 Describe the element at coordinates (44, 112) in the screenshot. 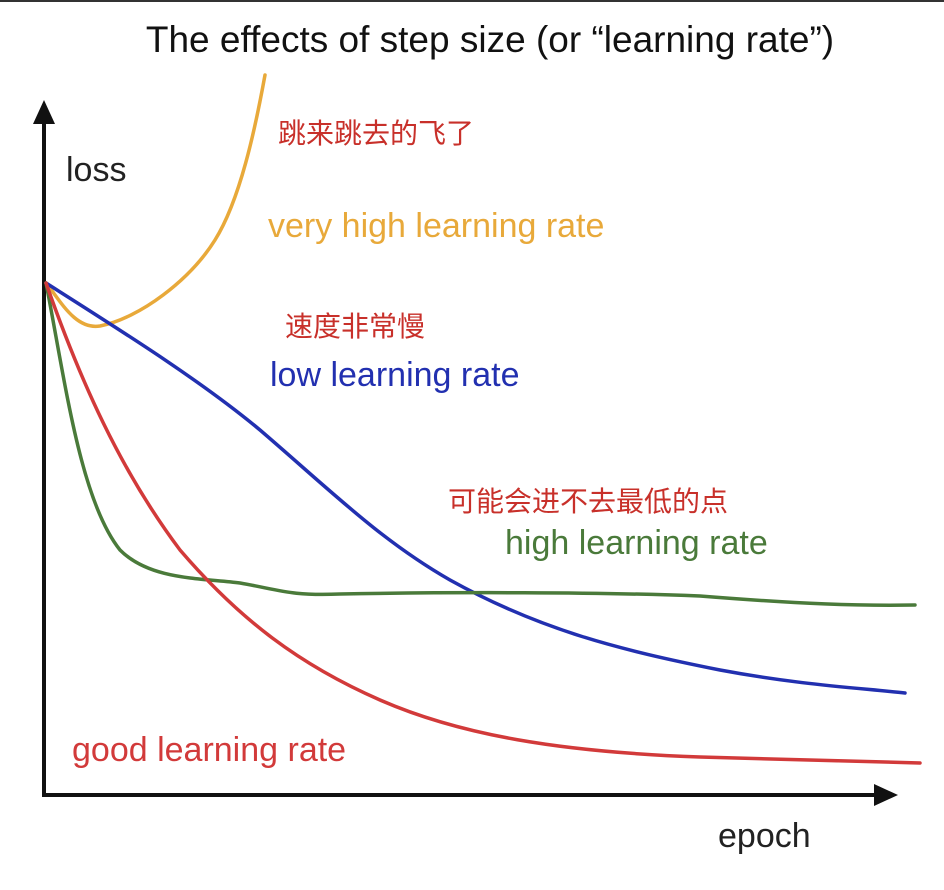

I see `y-axis-arrow` at that location.